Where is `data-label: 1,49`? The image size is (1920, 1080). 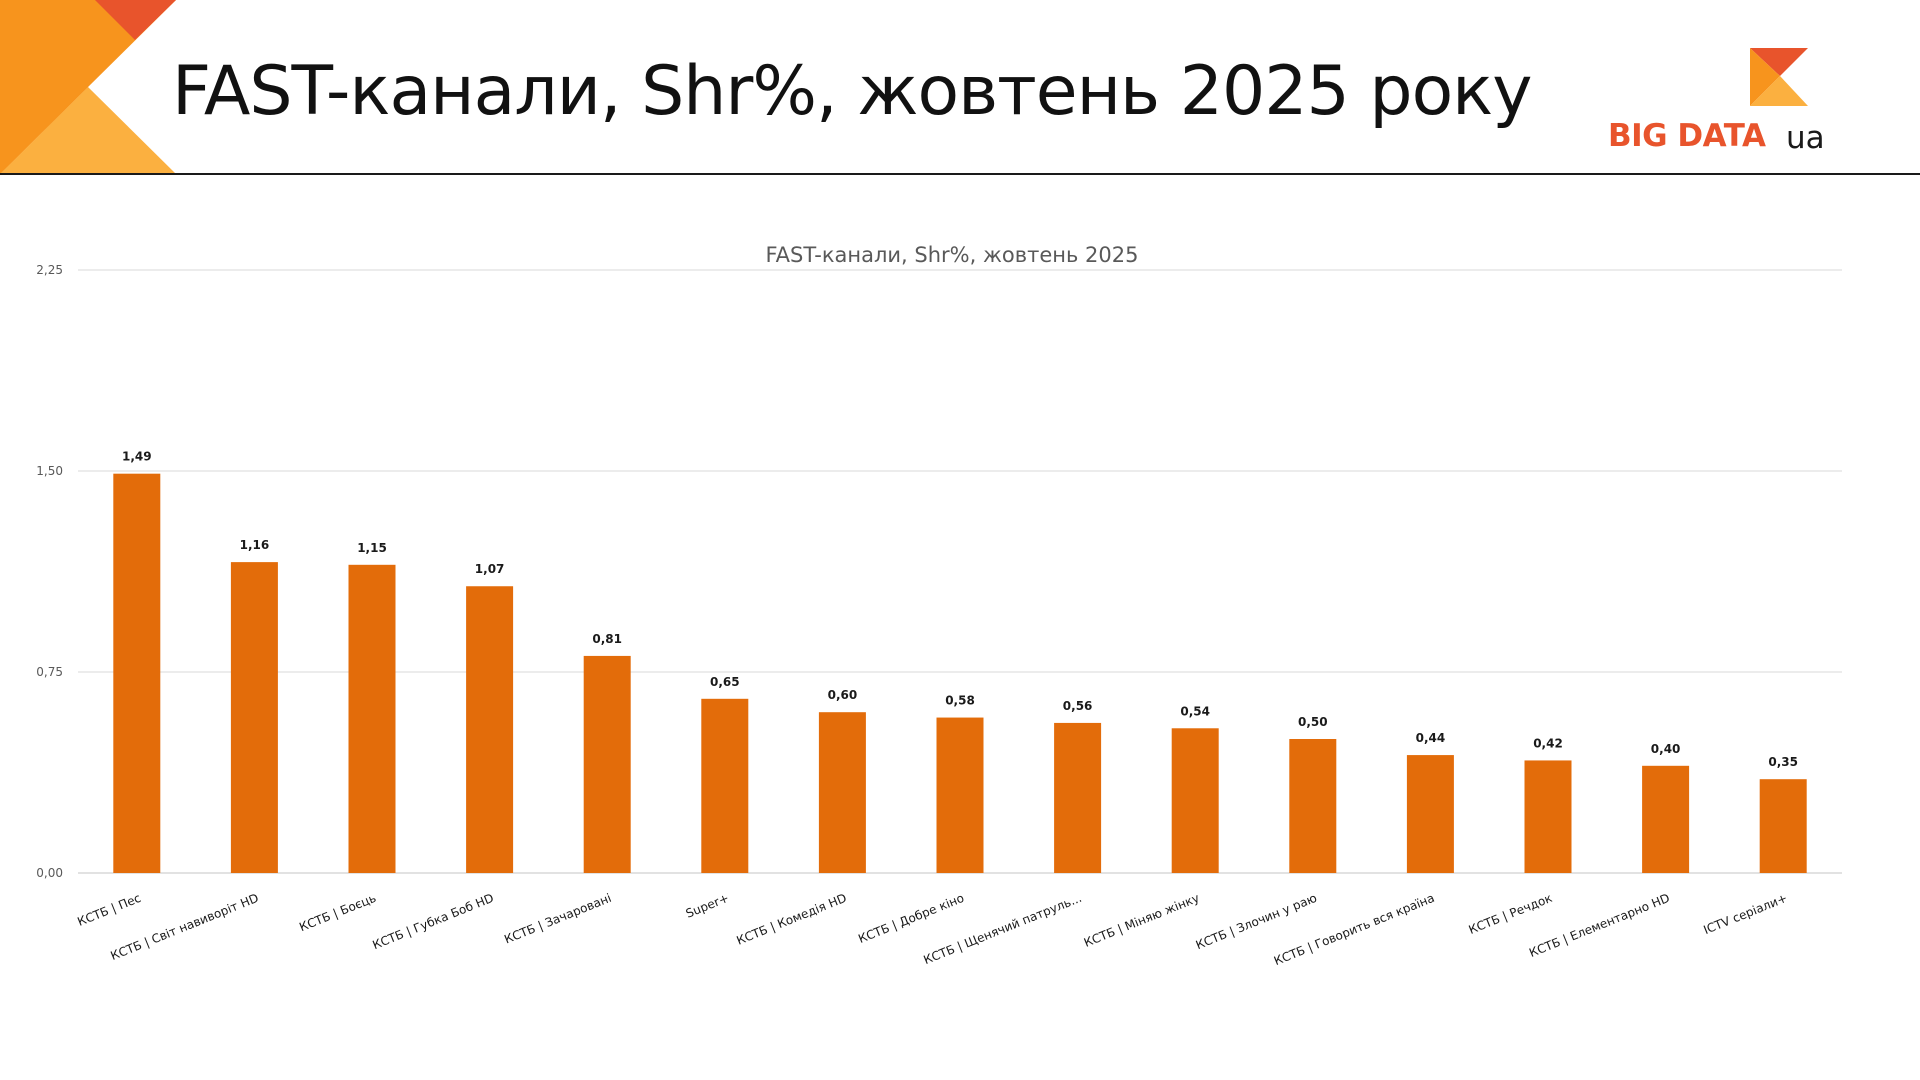
data-label: 1,49 is located at coordinates (137, 457).